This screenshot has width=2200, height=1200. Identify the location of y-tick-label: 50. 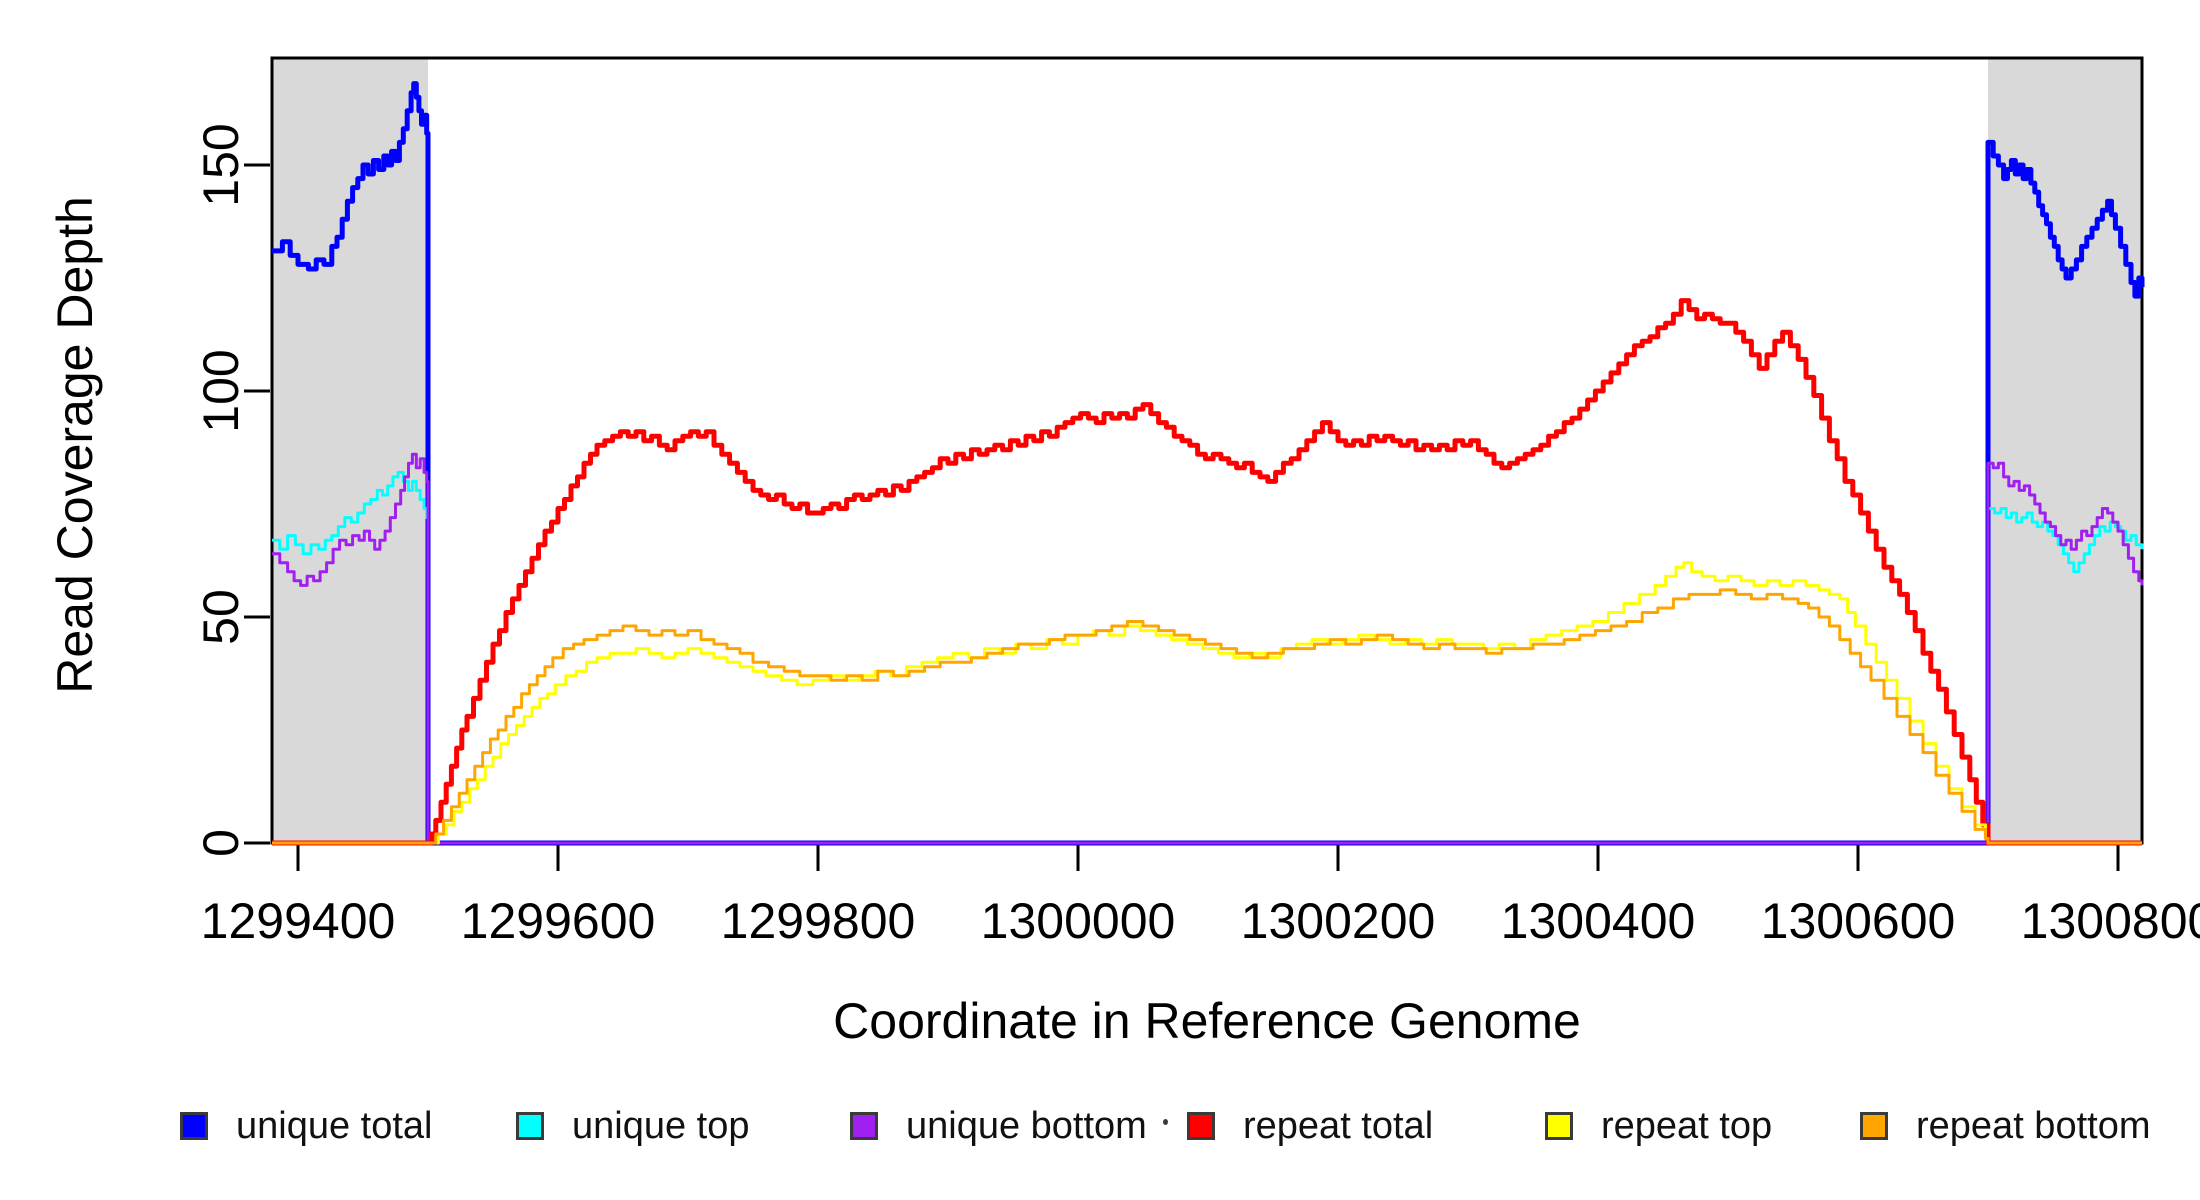
(221, 617).